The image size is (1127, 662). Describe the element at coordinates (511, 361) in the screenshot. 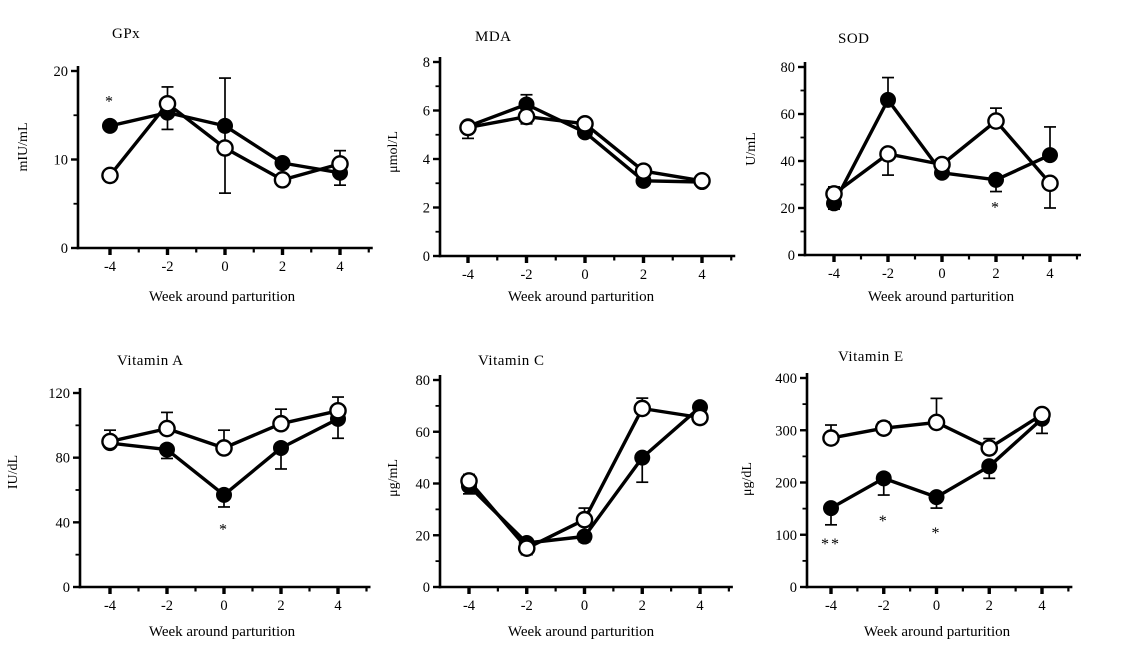

I see `chart-title-vitamin-c: Vitamin C` at that location.